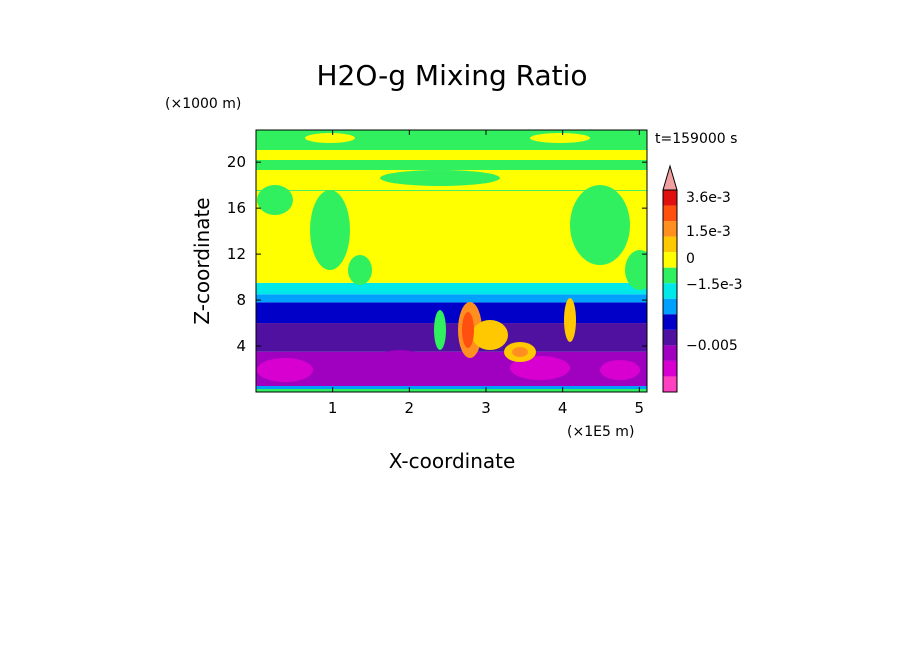  What do you see at coordinates (712, 346) in the screenshot?
I see `colorbar-level-label: −0.005` at bounding box center [712, 346].